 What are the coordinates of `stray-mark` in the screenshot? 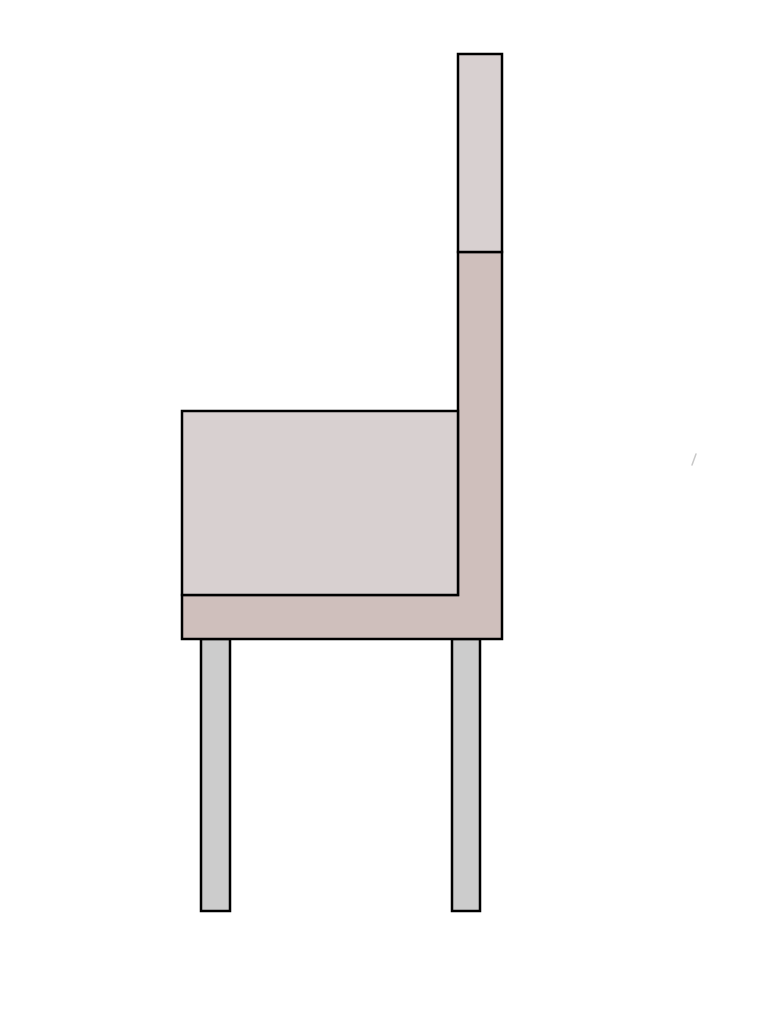 It's located at (694, 459).